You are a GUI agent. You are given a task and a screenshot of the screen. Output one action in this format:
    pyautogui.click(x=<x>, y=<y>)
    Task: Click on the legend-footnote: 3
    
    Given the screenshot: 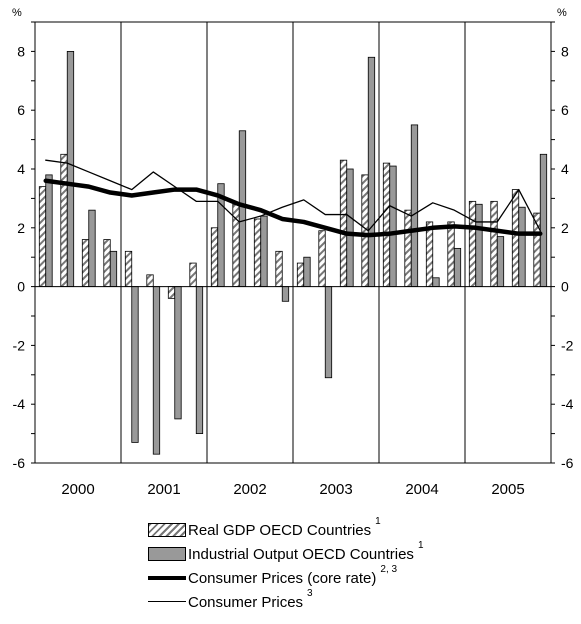 What is the action you would take?
    pyautogui.click(x=310, y=593)
    